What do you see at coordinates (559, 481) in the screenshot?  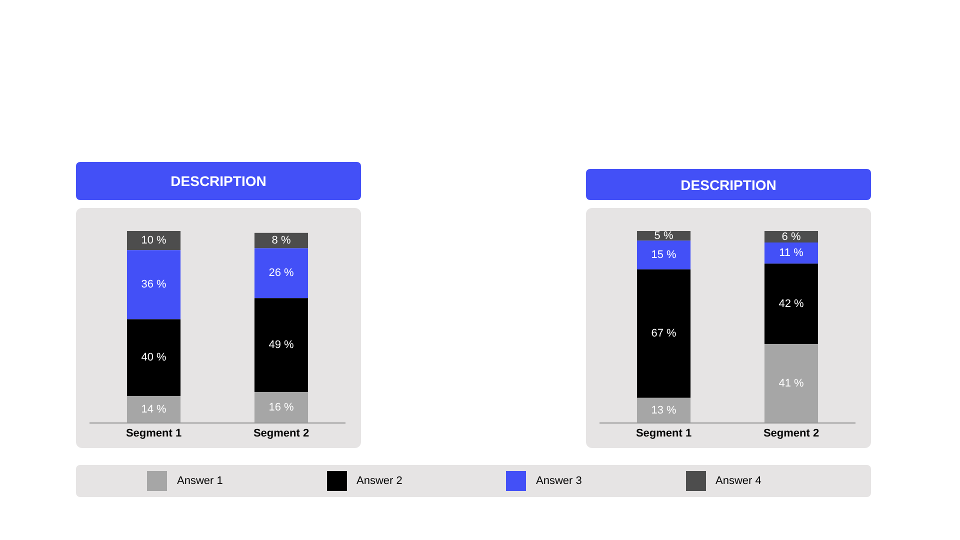 I see `legend-label: Answer 3` at bounding box center [559, 481].